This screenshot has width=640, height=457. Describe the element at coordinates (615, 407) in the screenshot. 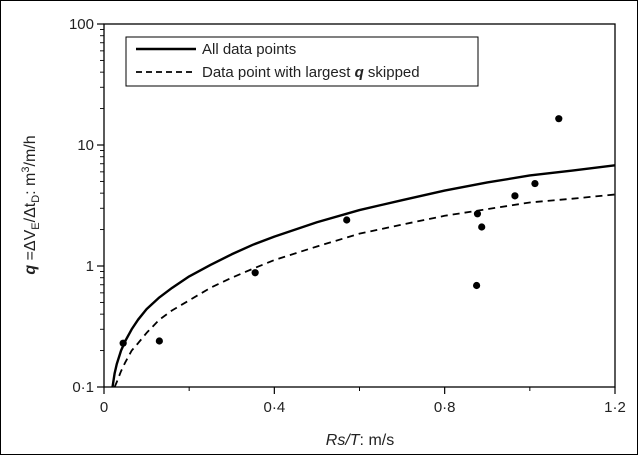

I see `x-tick-label: 1·2` at that location.